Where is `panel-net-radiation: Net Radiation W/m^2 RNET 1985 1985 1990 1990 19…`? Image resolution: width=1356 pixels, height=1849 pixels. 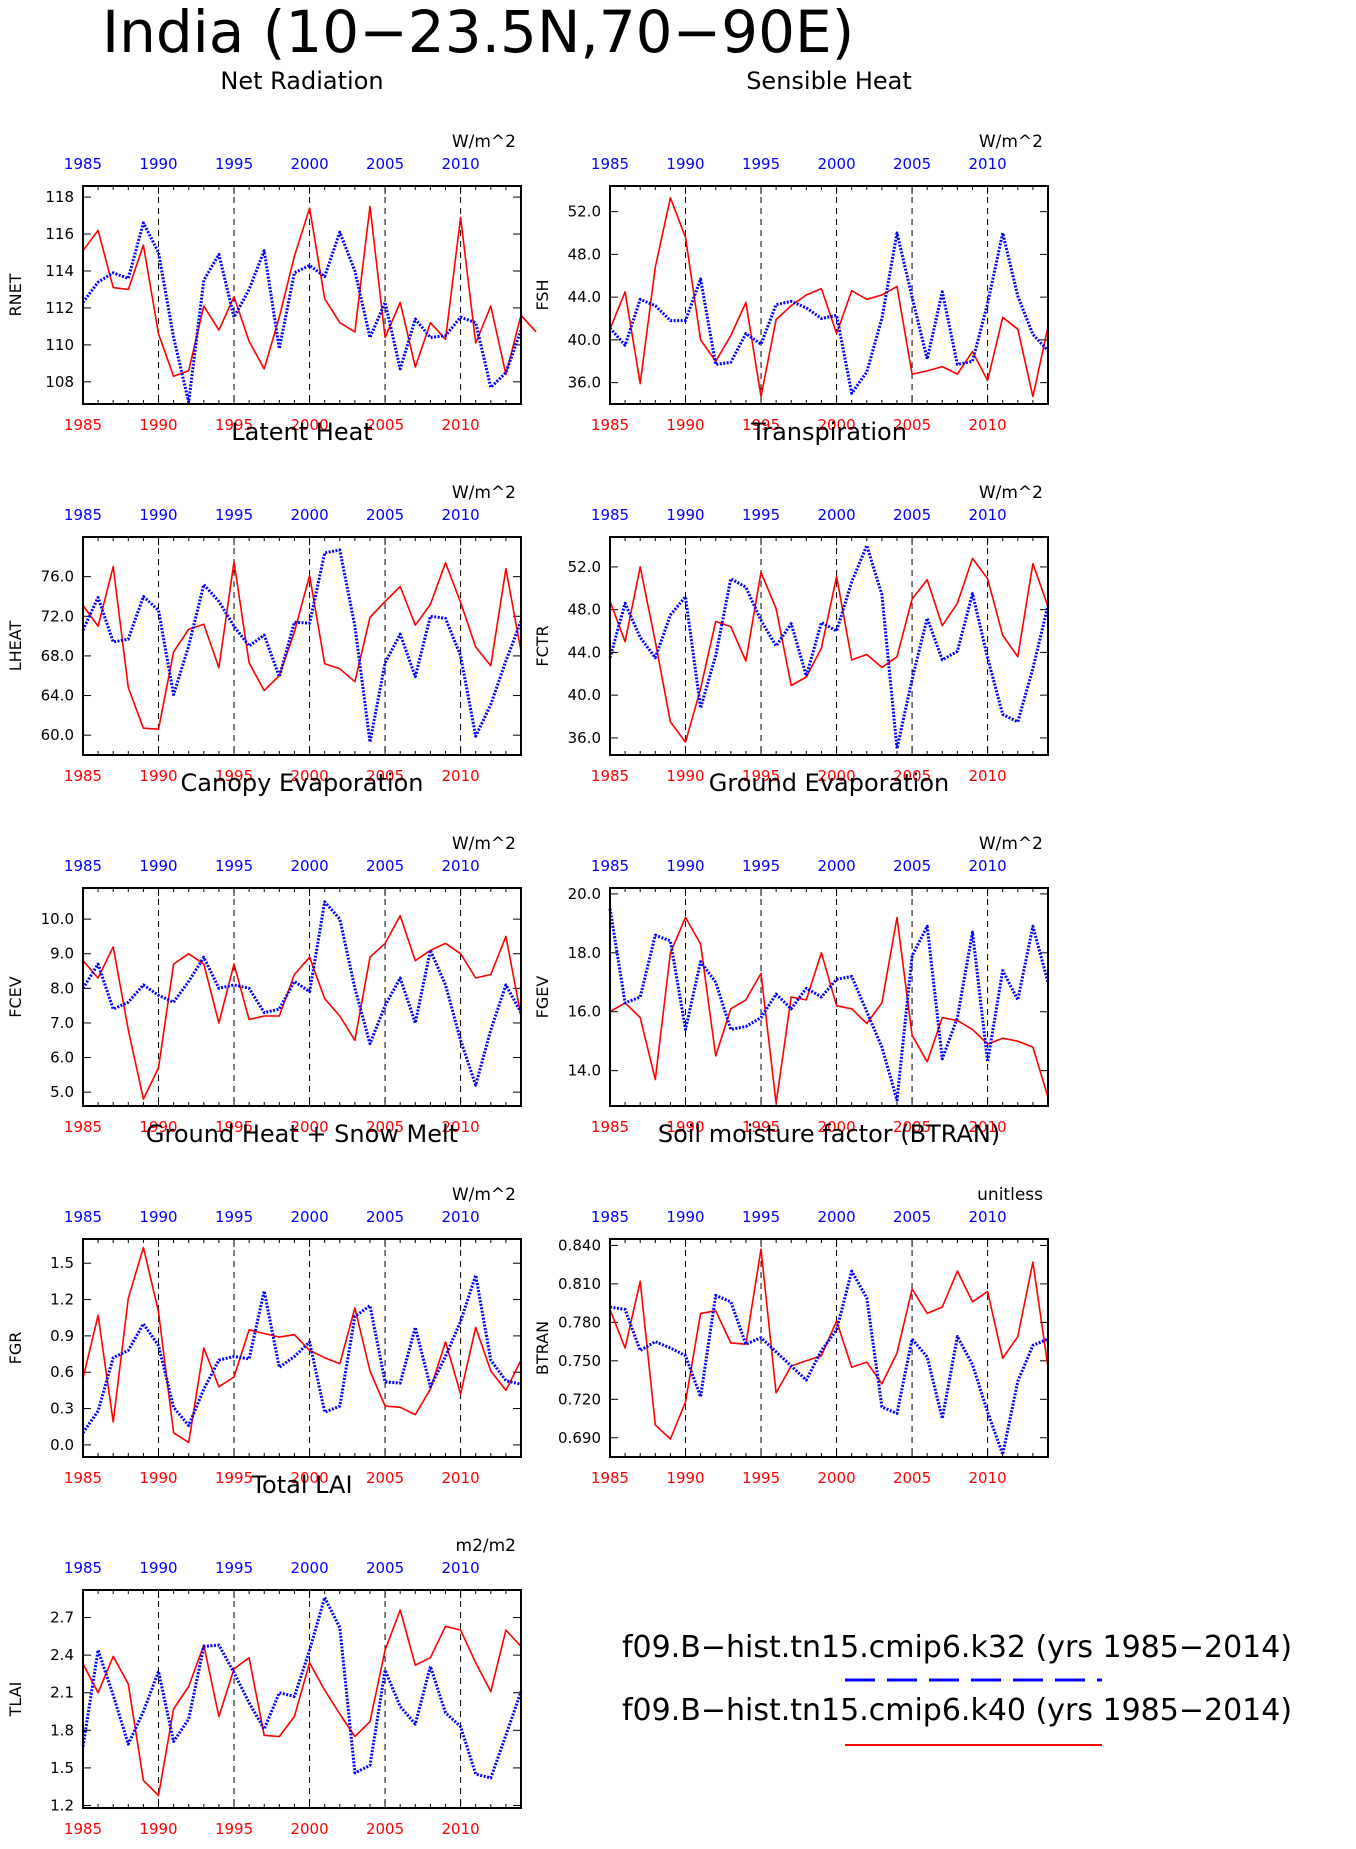 panel-net-radiation: Net Radiation W/m^2 RNET 1985 1985 1990 1990 19… is located at coordinates (271, 250).